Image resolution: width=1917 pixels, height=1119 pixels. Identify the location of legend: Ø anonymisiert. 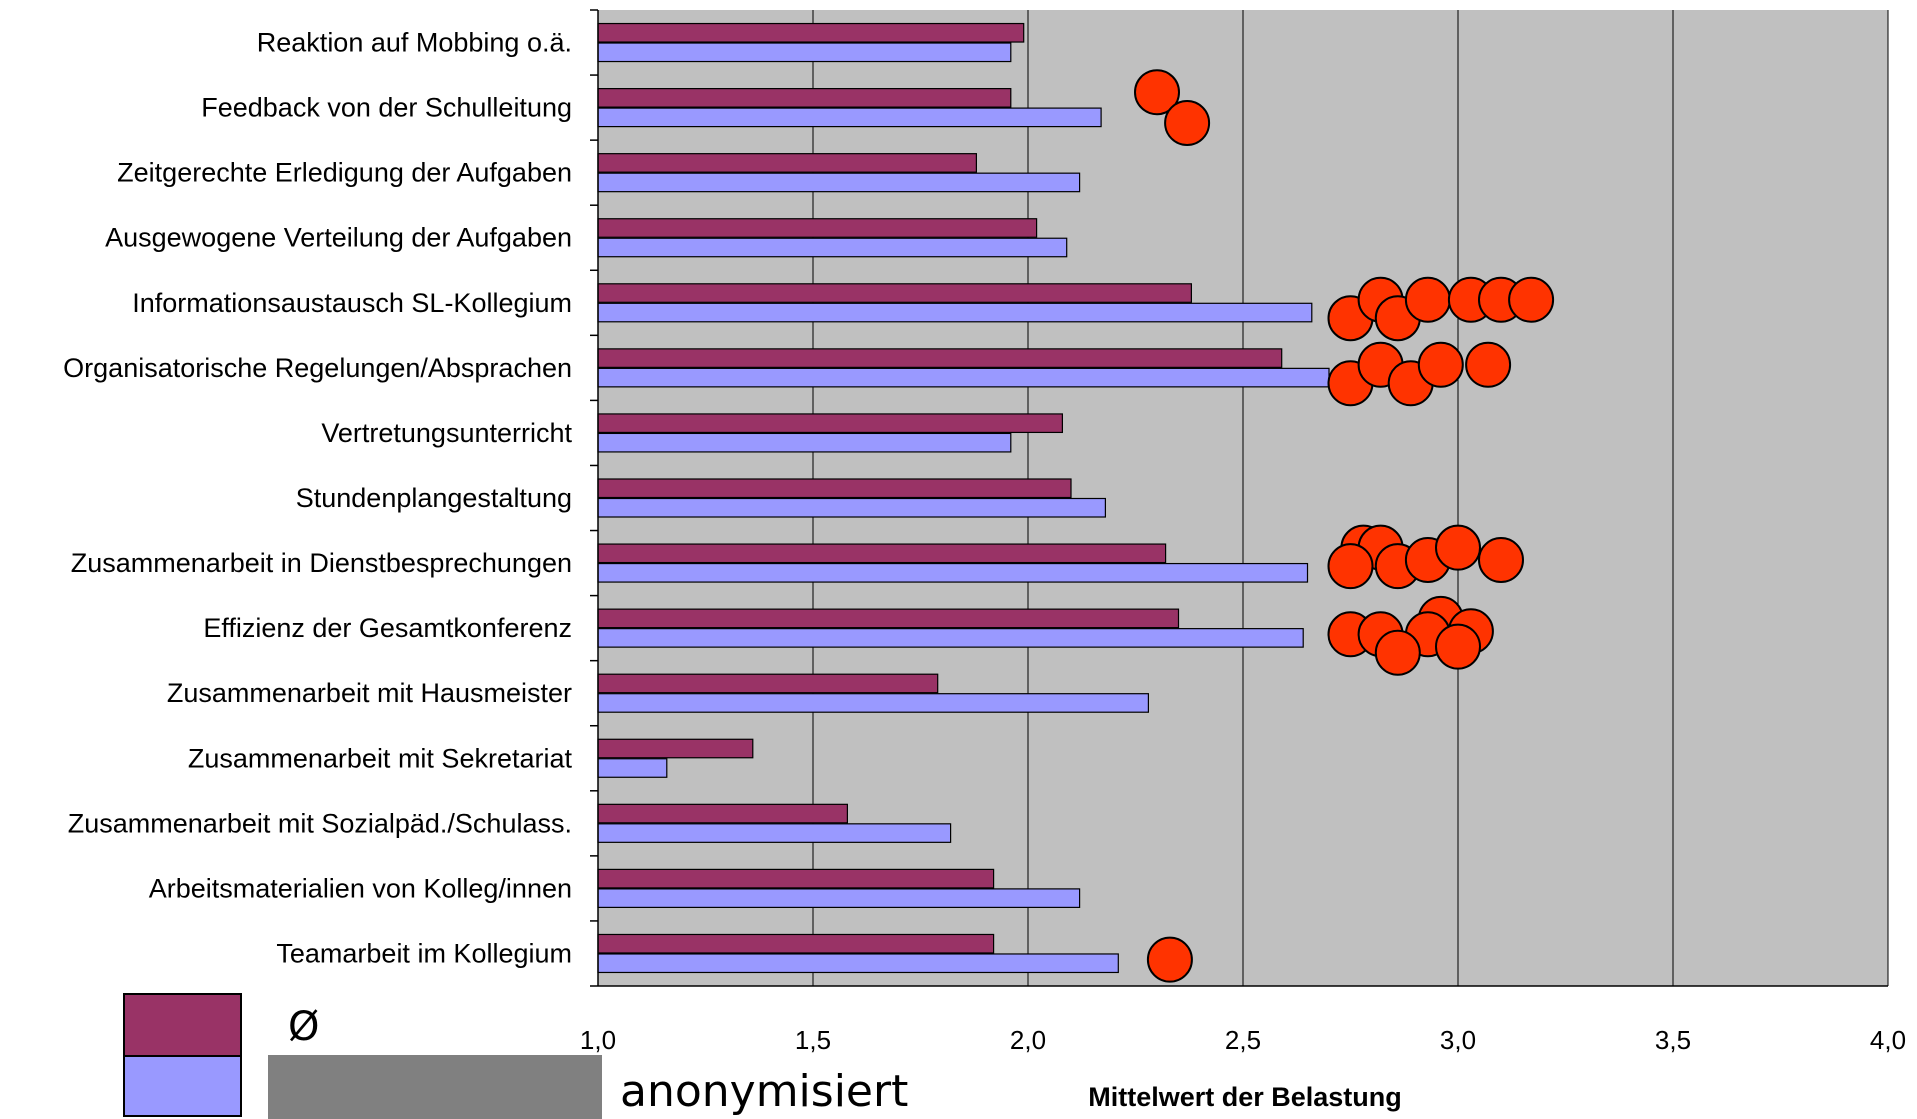
(515, 1056).